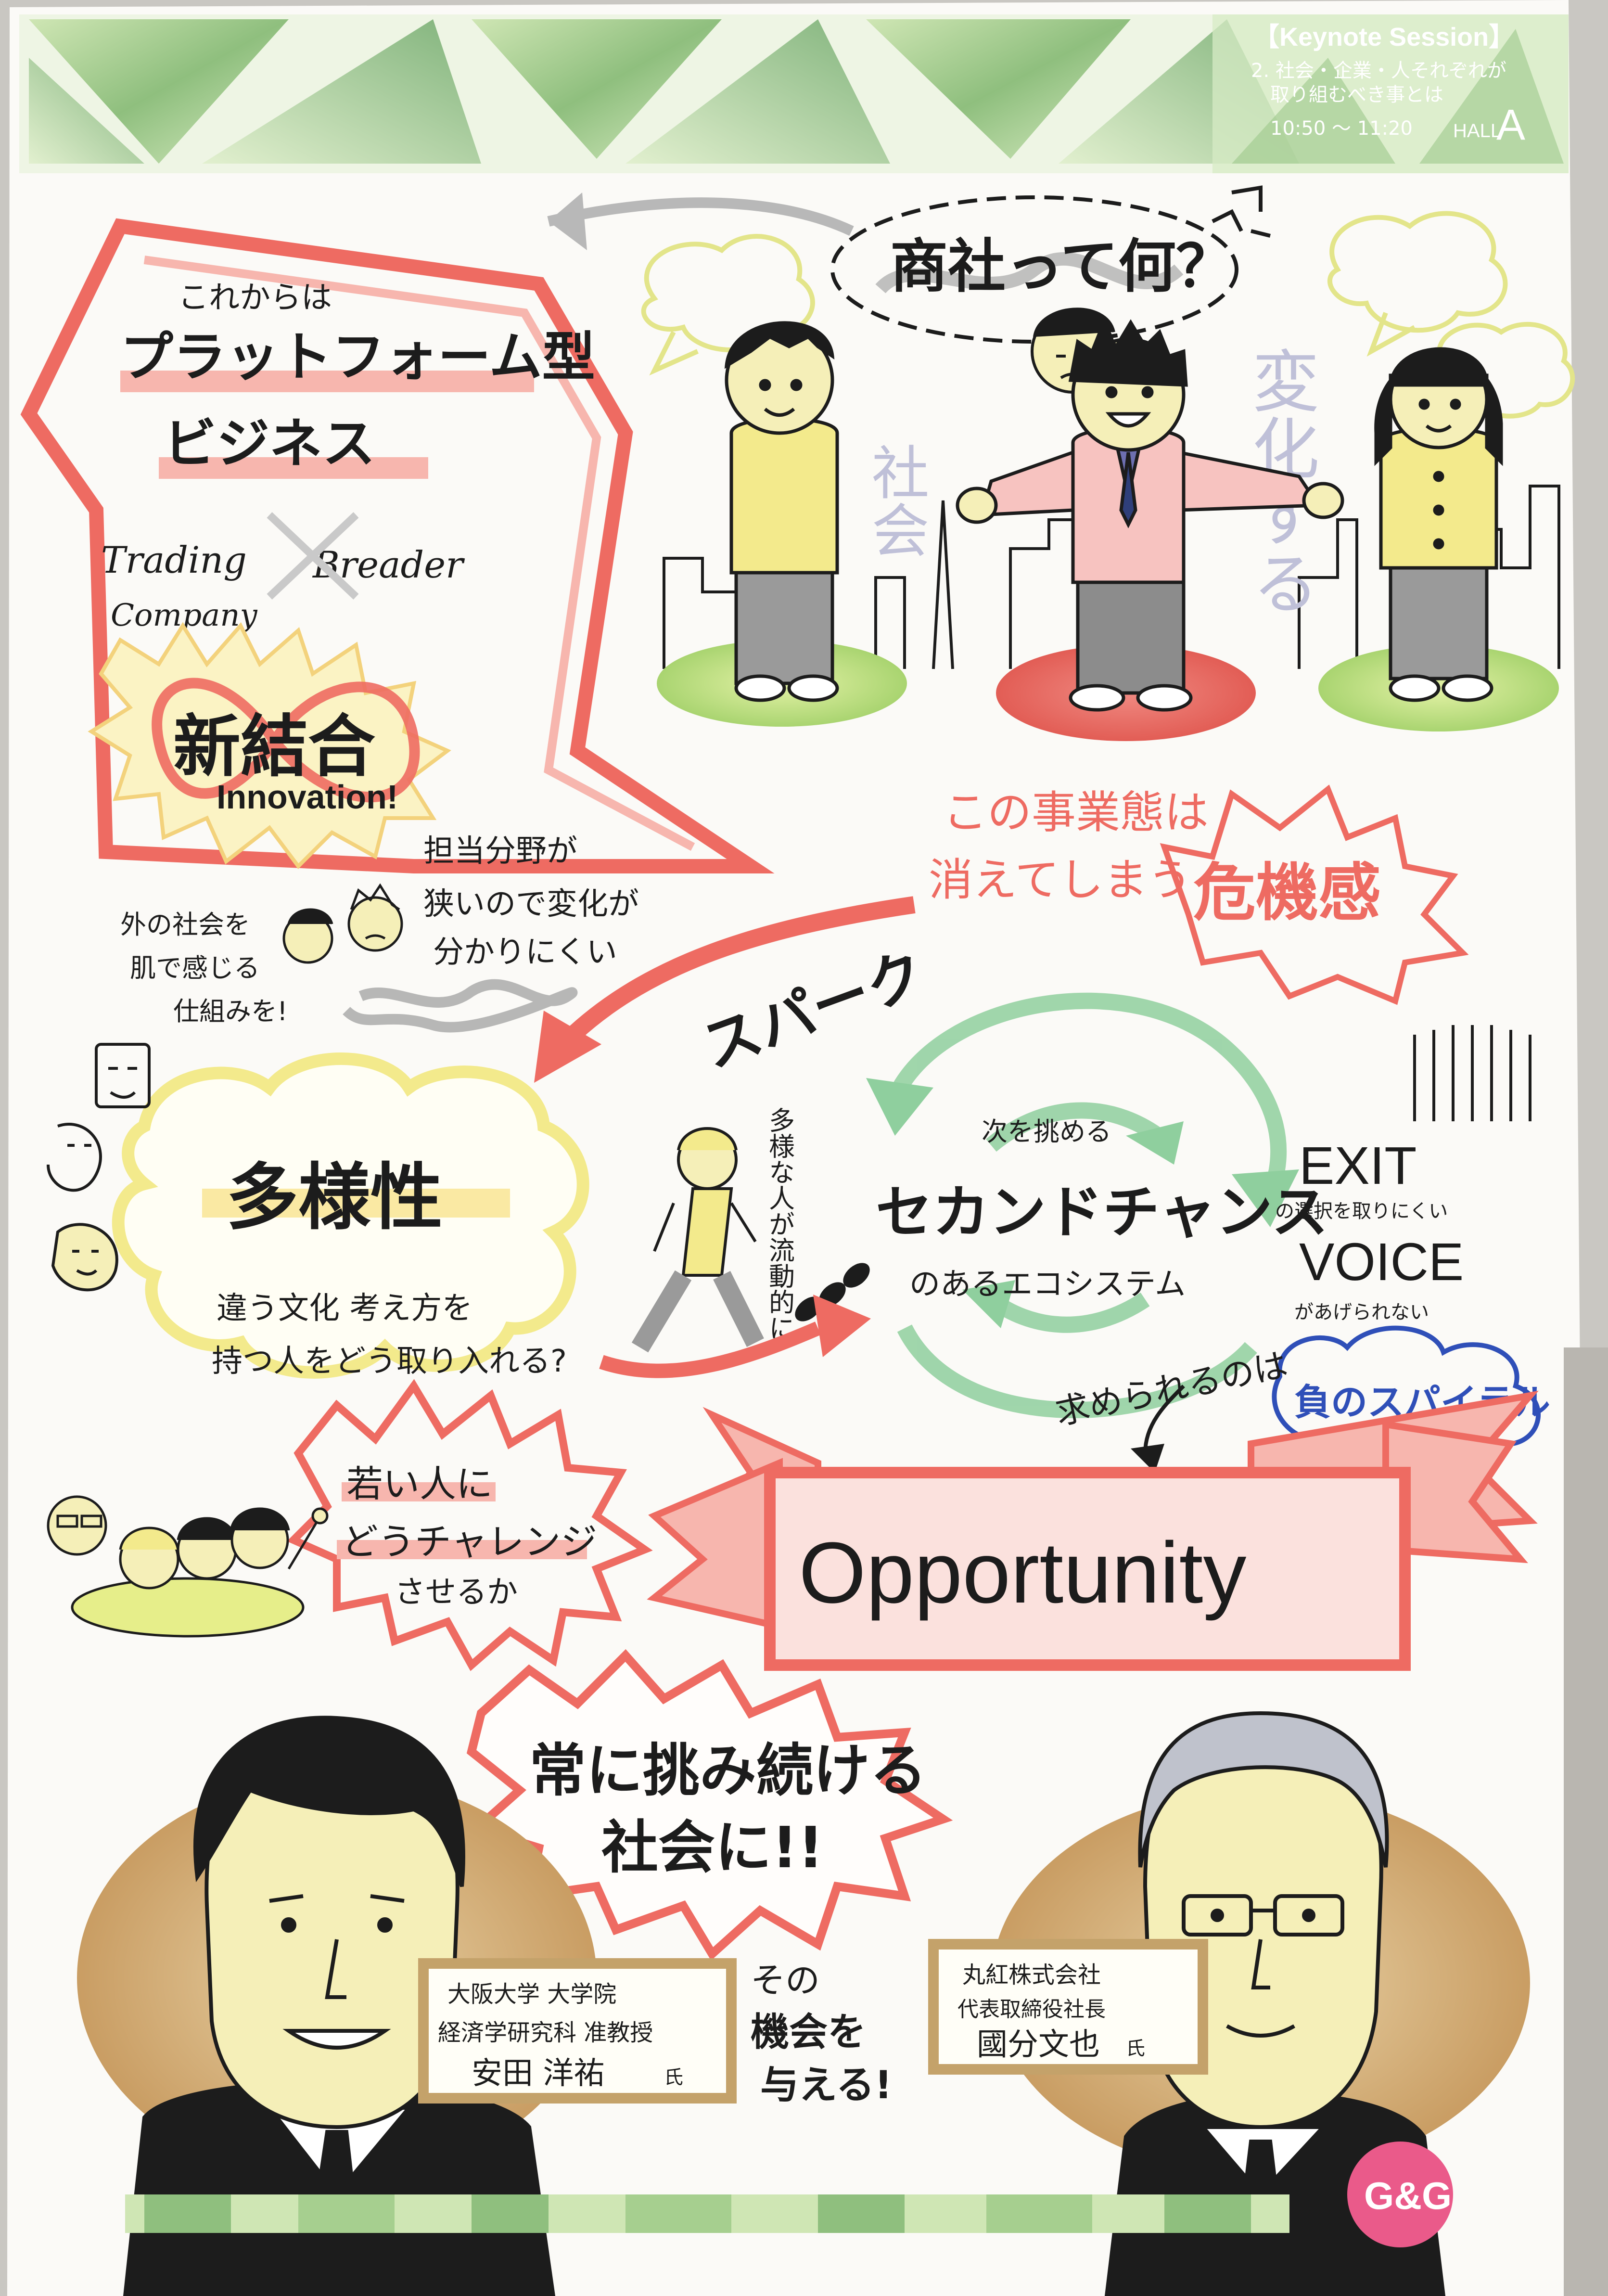 This screenshot has height=2296, width=1608. What do you see at coordinates (185, 925) in the screenshot?
I see `outside-society-1: 外の社会を` at bounding box center [185, 925].